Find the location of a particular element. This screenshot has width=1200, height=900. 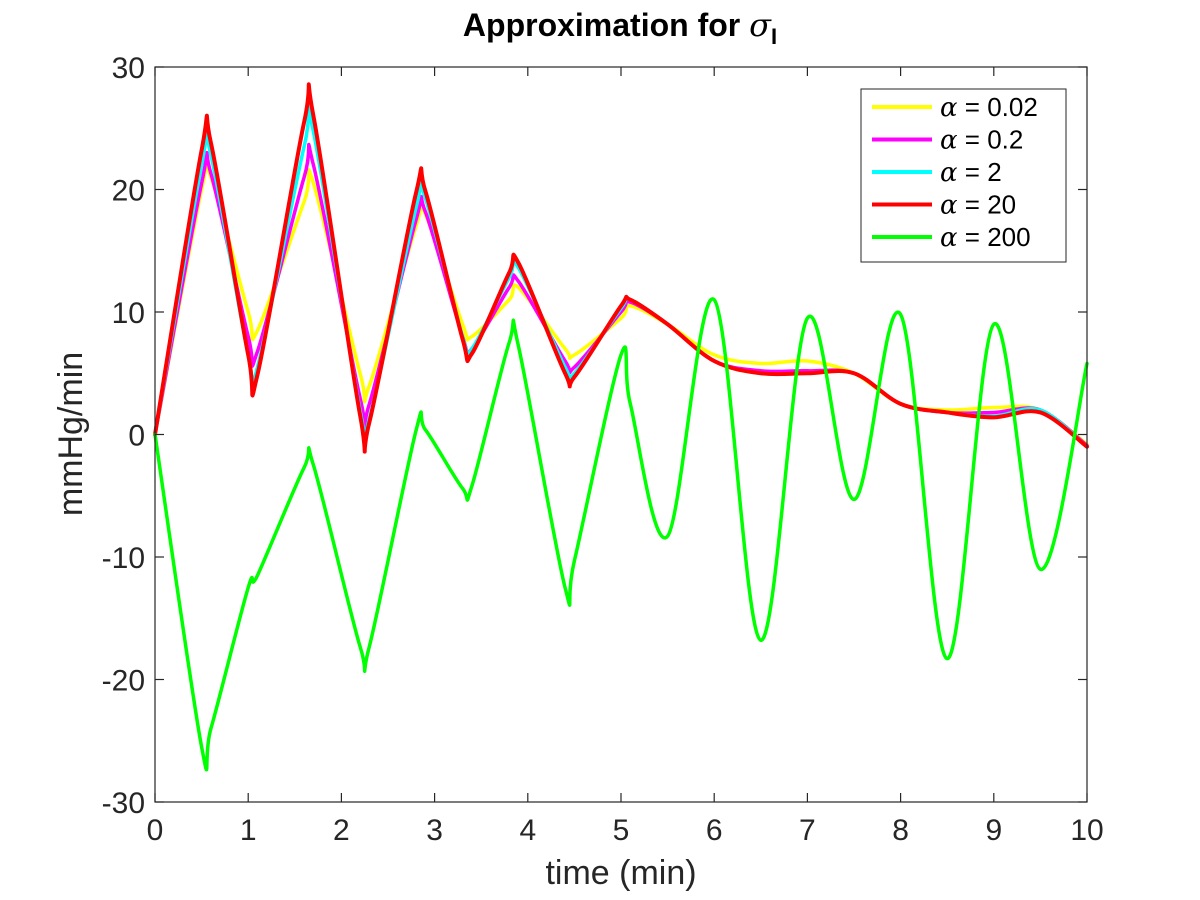

legend-item: α = 20 is located at coordinates (944, 205).